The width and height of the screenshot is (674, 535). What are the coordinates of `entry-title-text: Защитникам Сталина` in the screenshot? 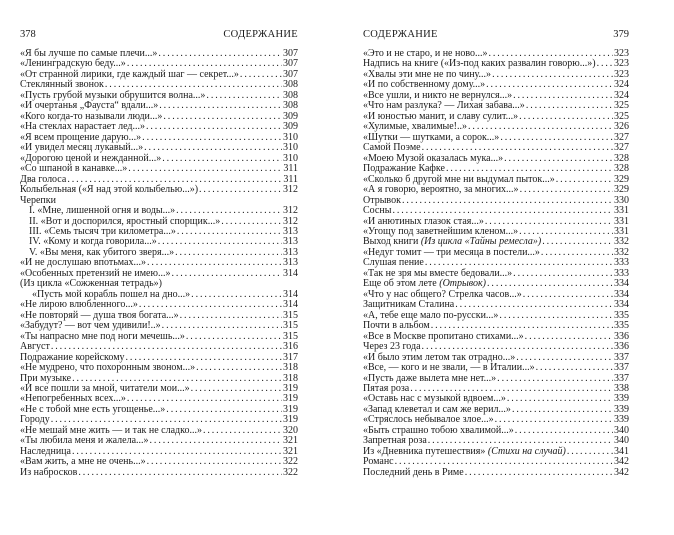 It's located at (409, 305).